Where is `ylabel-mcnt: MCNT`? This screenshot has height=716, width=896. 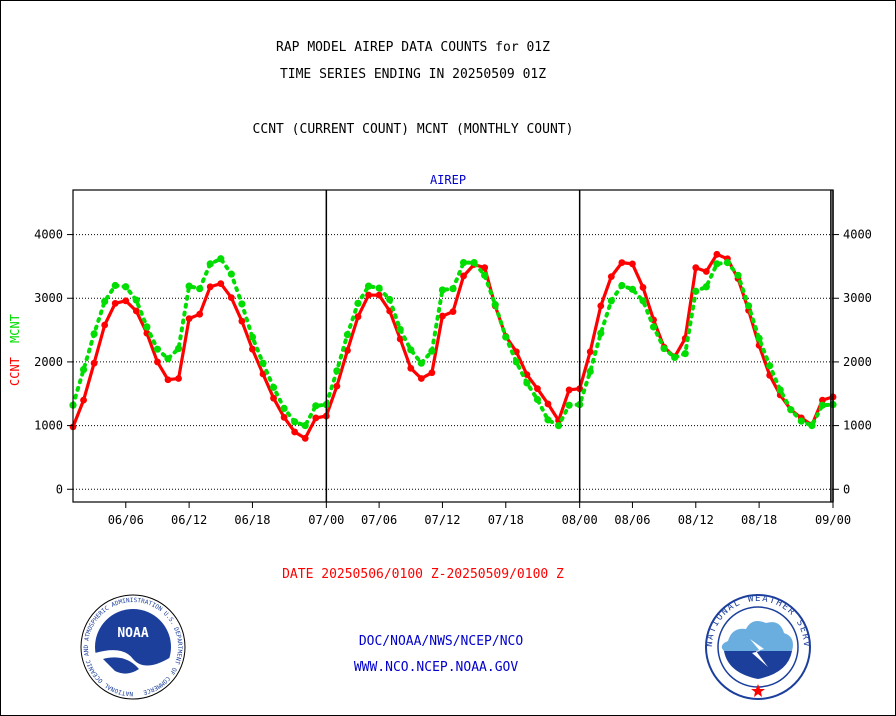 ylabel-mcnt: MCNT is located at coordinates (15, 328).